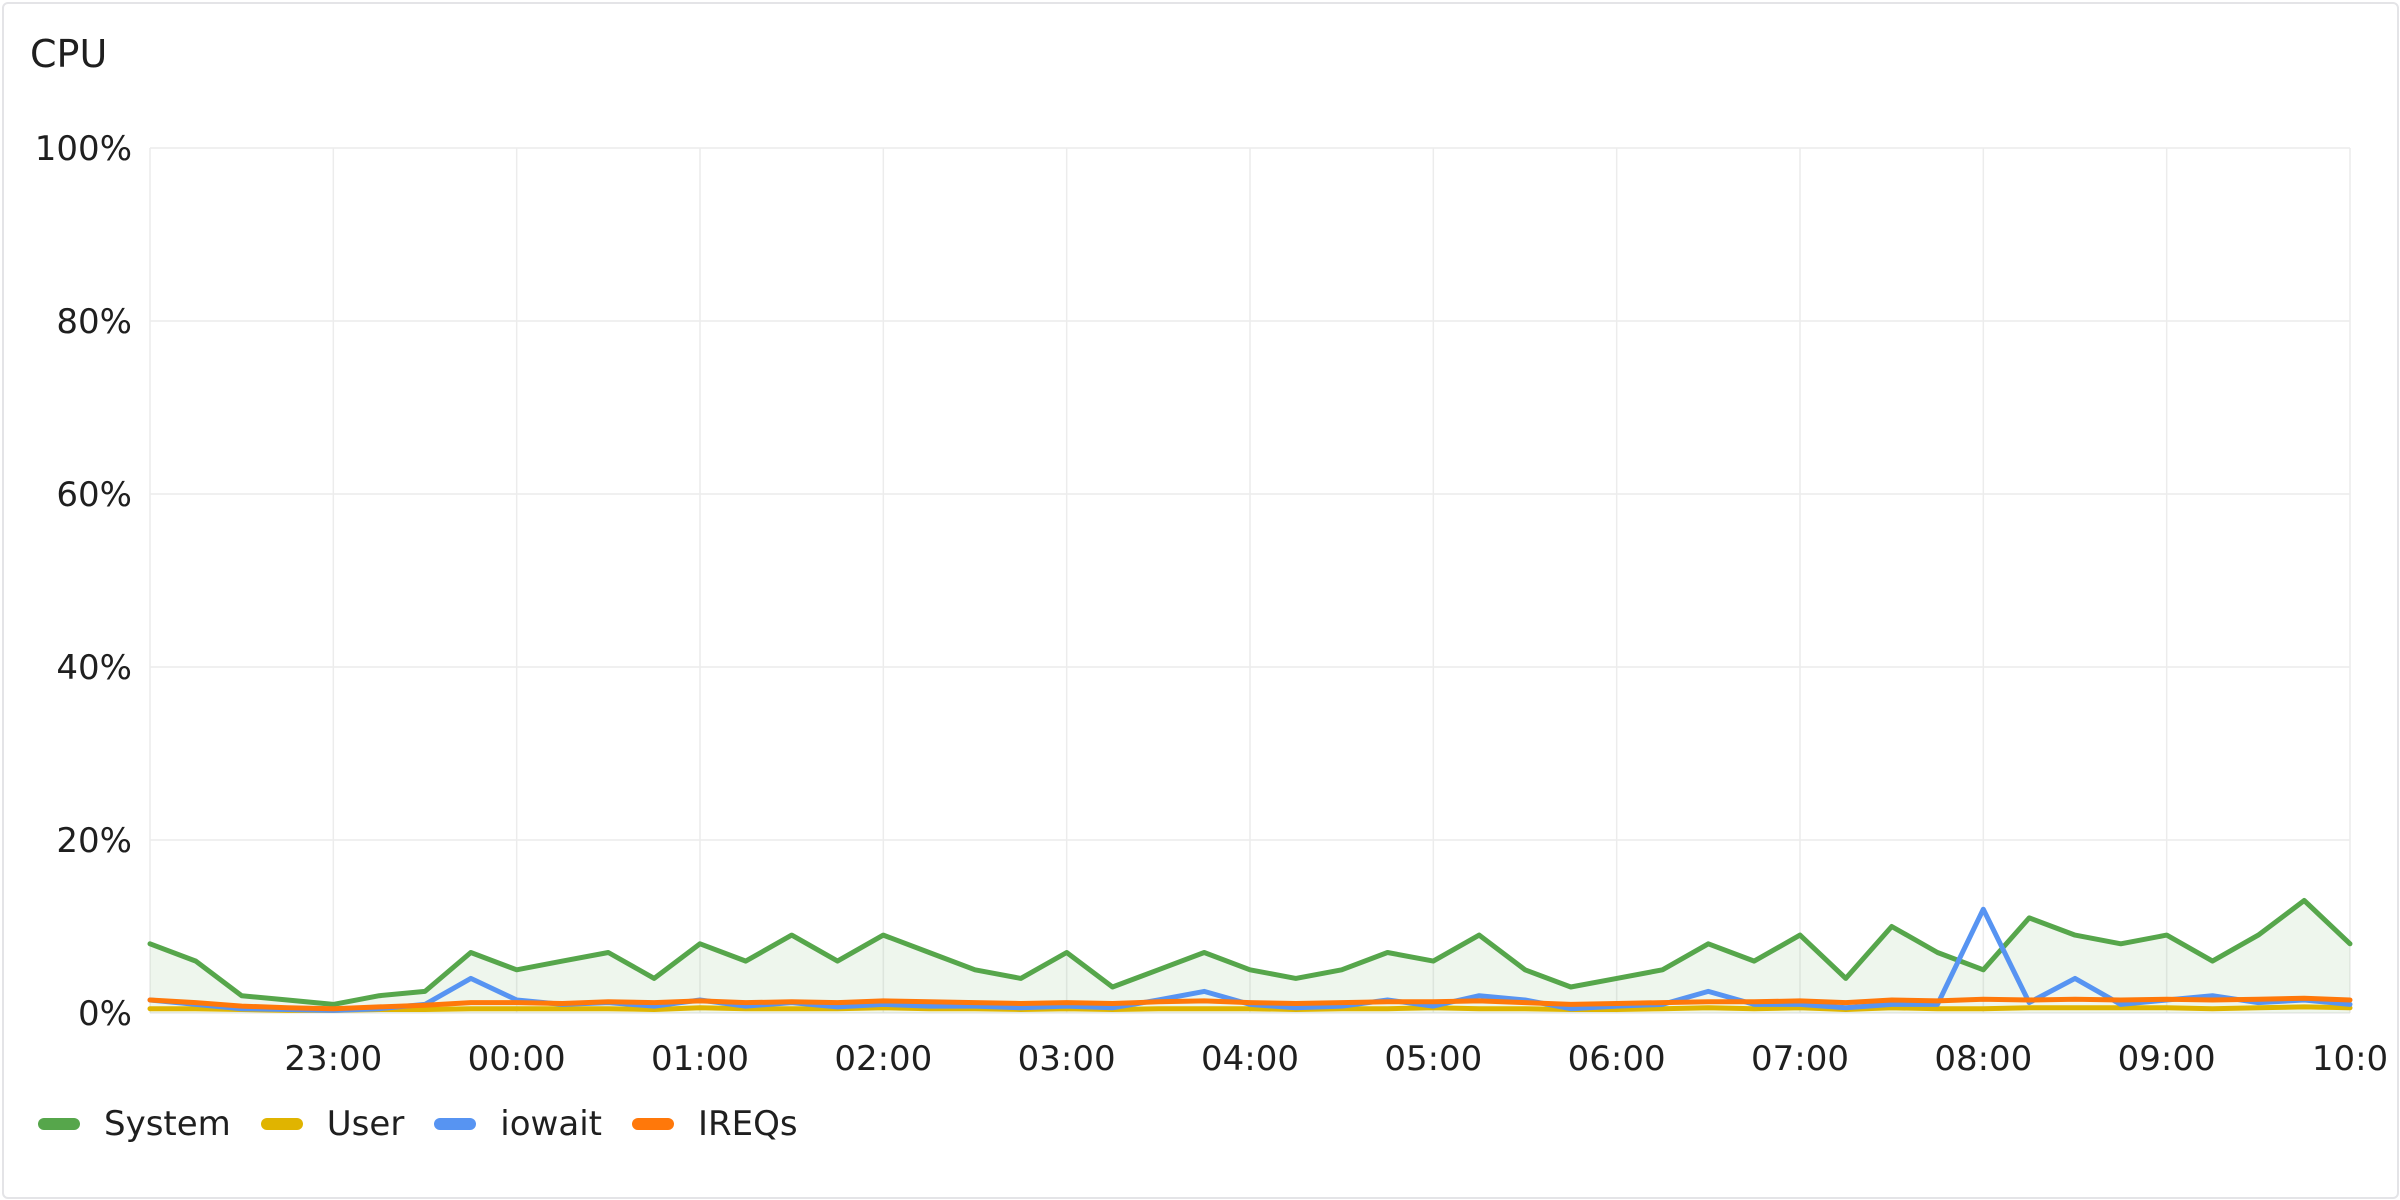 This screenshot has height=1200, width=2400. Describe the element at coordinates (333, 1059) in the screenshot. I see `x-tick-label: 23:00` at that location.